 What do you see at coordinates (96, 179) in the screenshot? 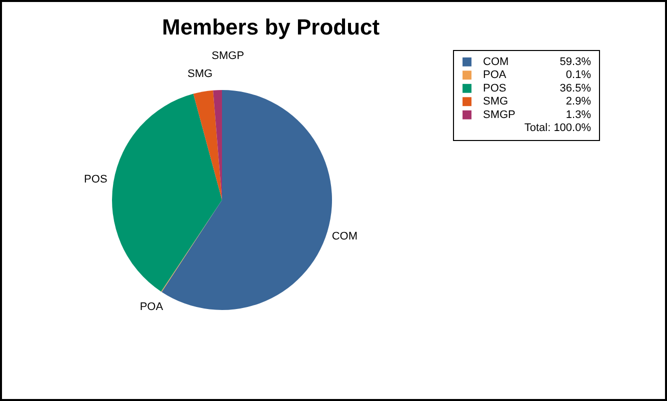
I see `slice-label: POS` at bounding box center [96, 179].